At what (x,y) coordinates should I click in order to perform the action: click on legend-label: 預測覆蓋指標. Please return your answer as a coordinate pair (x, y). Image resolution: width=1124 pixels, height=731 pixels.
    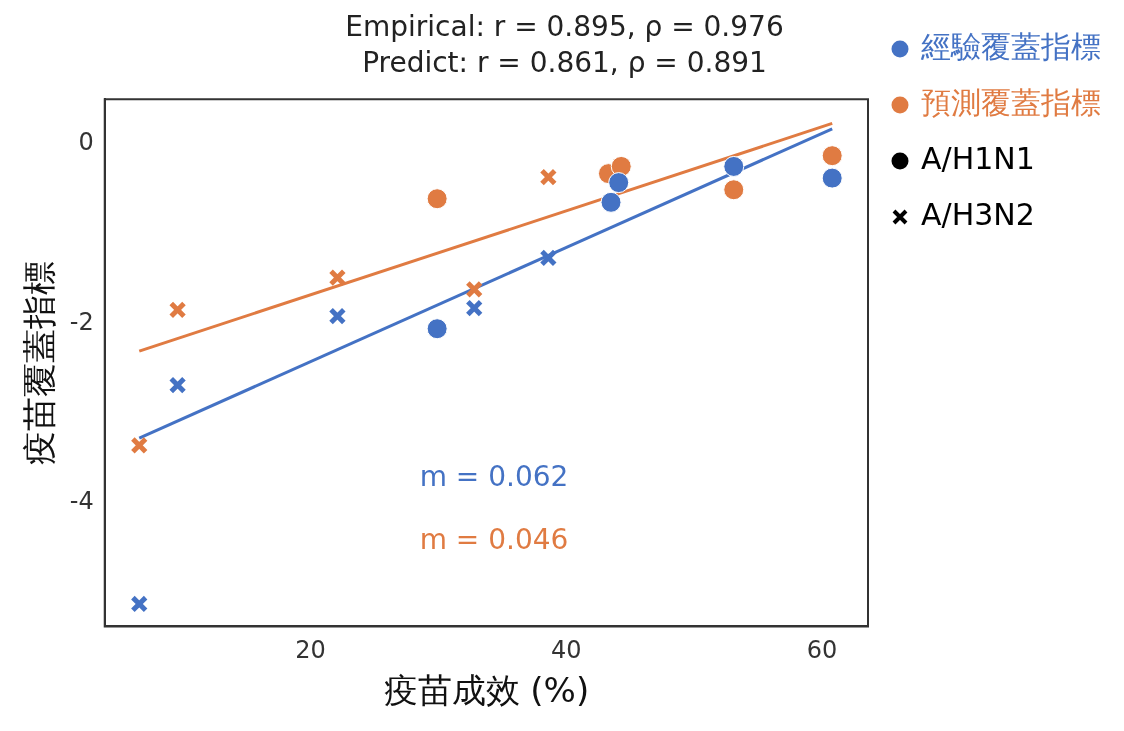
    Looking at the image, I should click on (1011, 102).